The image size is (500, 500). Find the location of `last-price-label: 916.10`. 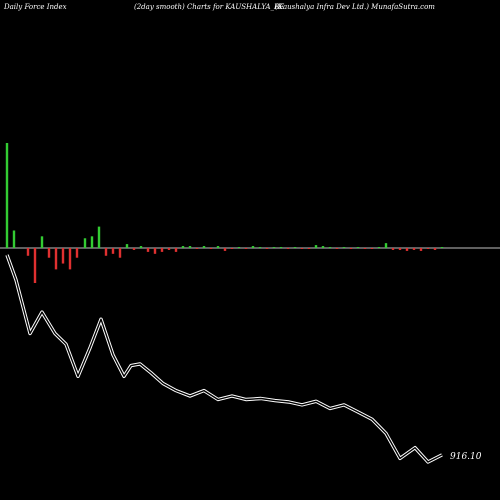

last-price-label: 916.10 is located at coordinates (466, 457).